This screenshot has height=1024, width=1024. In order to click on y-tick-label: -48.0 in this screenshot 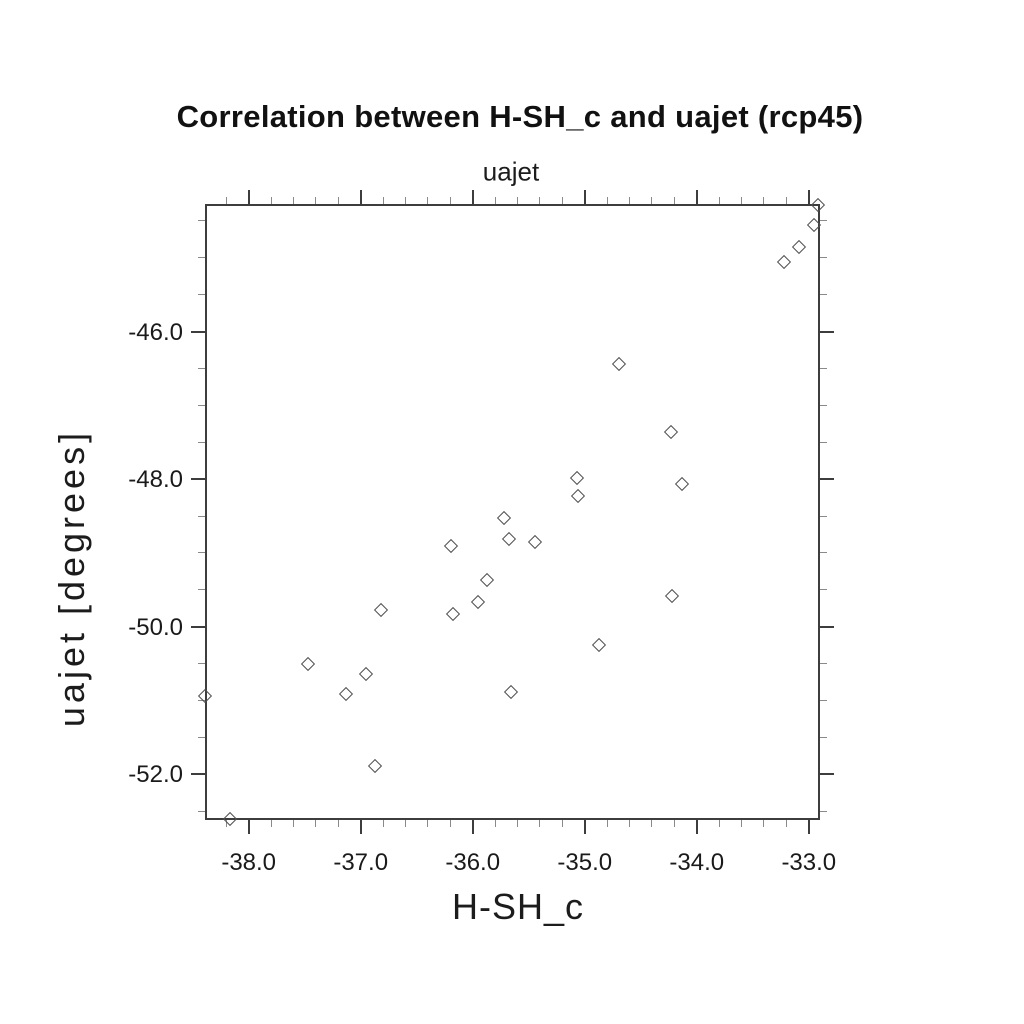, I will do `click(155, 480)`.